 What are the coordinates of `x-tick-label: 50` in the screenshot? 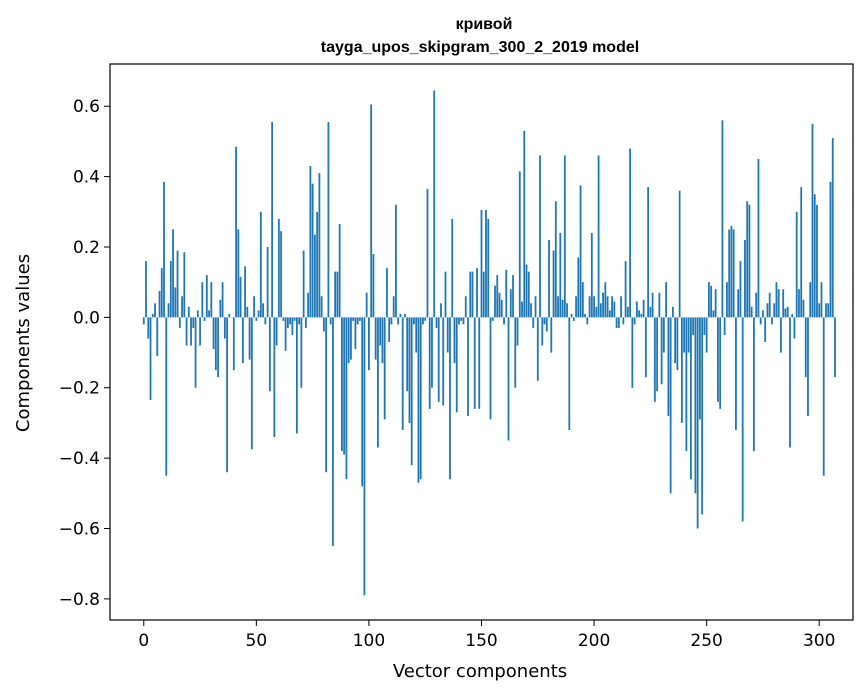 It's located at (257, 641).